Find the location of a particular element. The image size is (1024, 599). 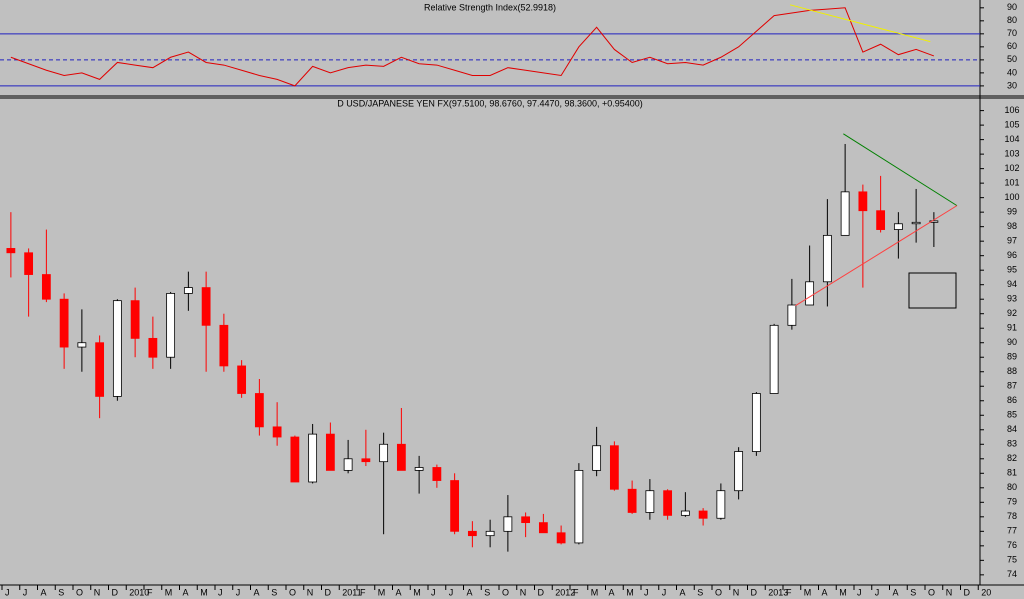

y-tick-label: 40 is located at coordinates (1012, 72).